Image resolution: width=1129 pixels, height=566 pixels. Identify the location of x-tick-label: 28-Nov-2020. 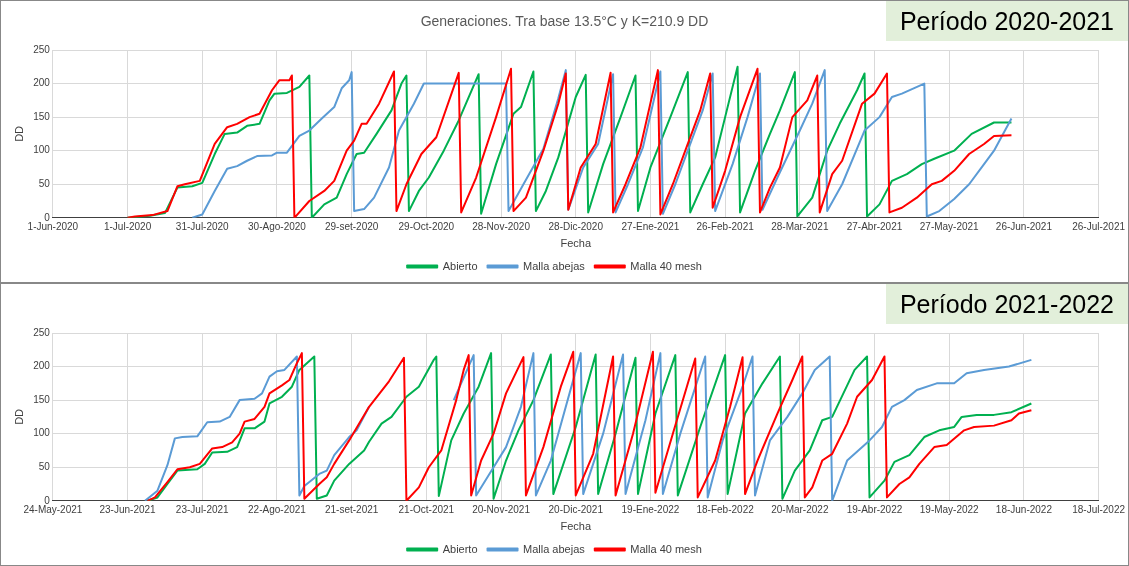
(501, 226).